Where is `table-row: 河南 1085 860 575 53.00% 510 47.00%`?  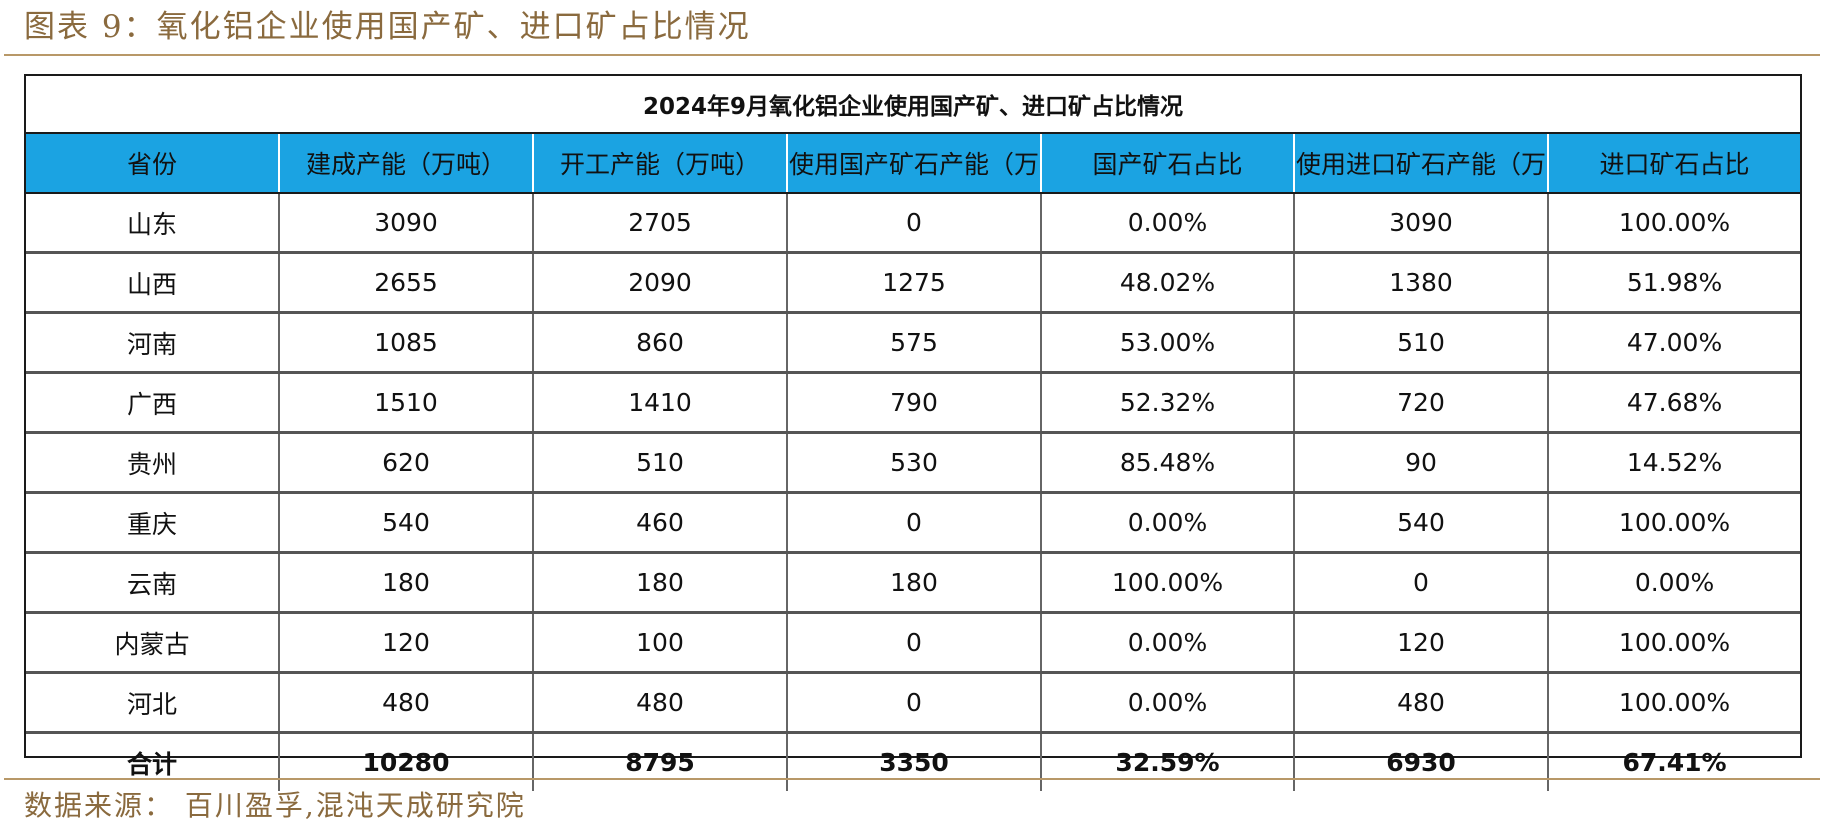
table-row: 河南 1085 860 575 53.00% 510 47.00% is located at coordinates (913, 343).